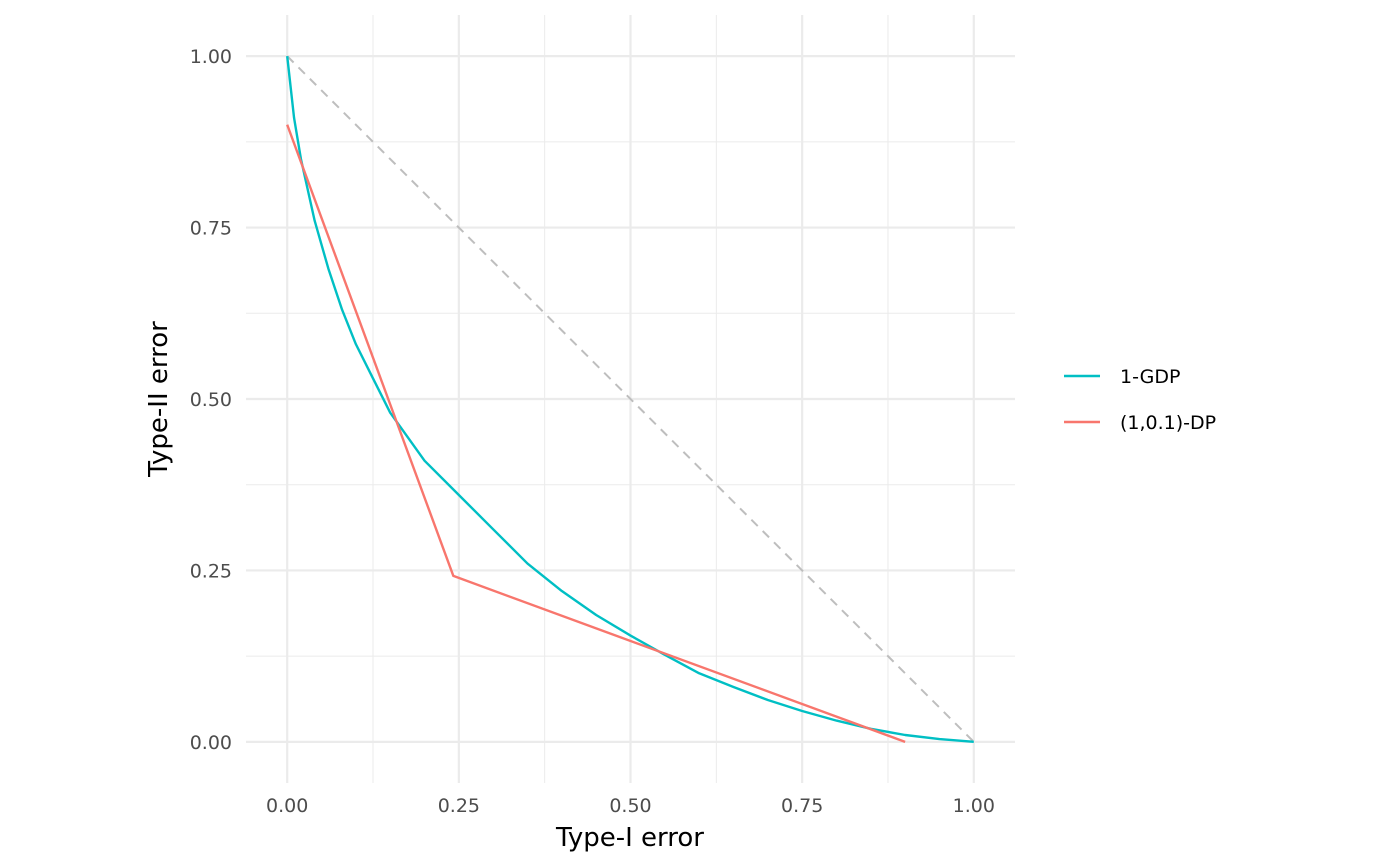  I want to click on x-tick-label: 0.00, so click(287, 806).